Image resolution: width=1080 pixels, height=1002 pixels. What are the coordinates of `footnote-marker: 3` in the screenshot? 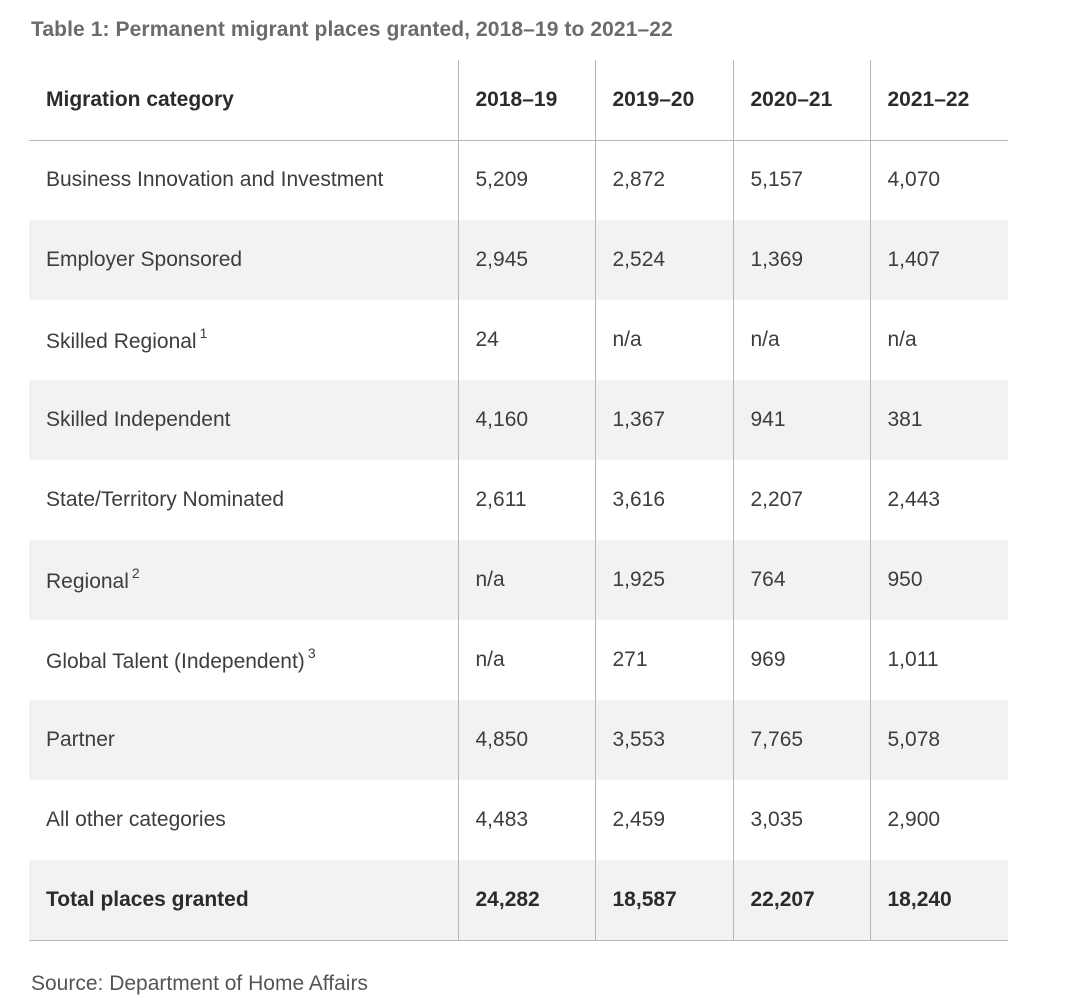 It's located at (311, 652).